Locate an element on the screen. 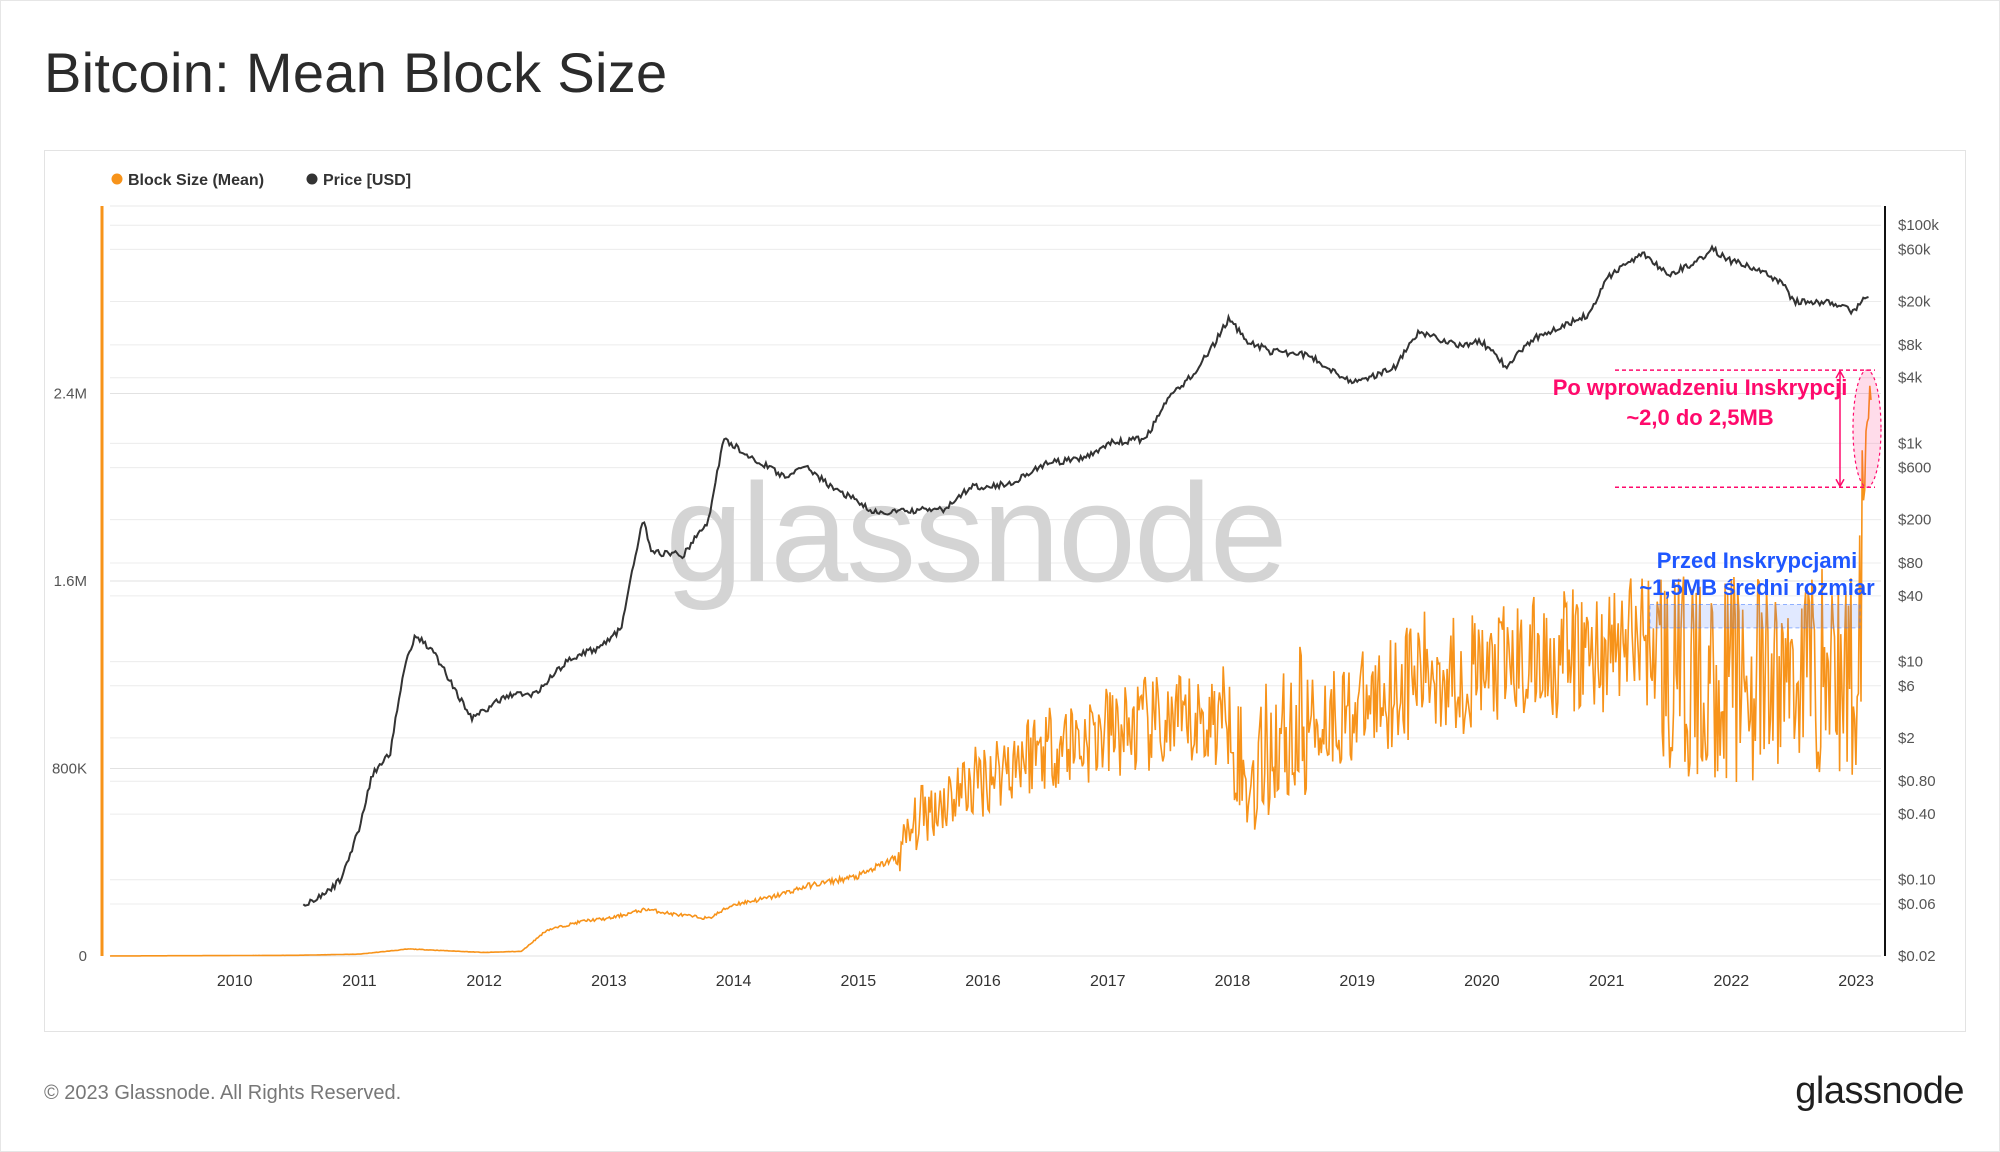  right-tick-label: $0.06 is located at coordinates (1917, 904).